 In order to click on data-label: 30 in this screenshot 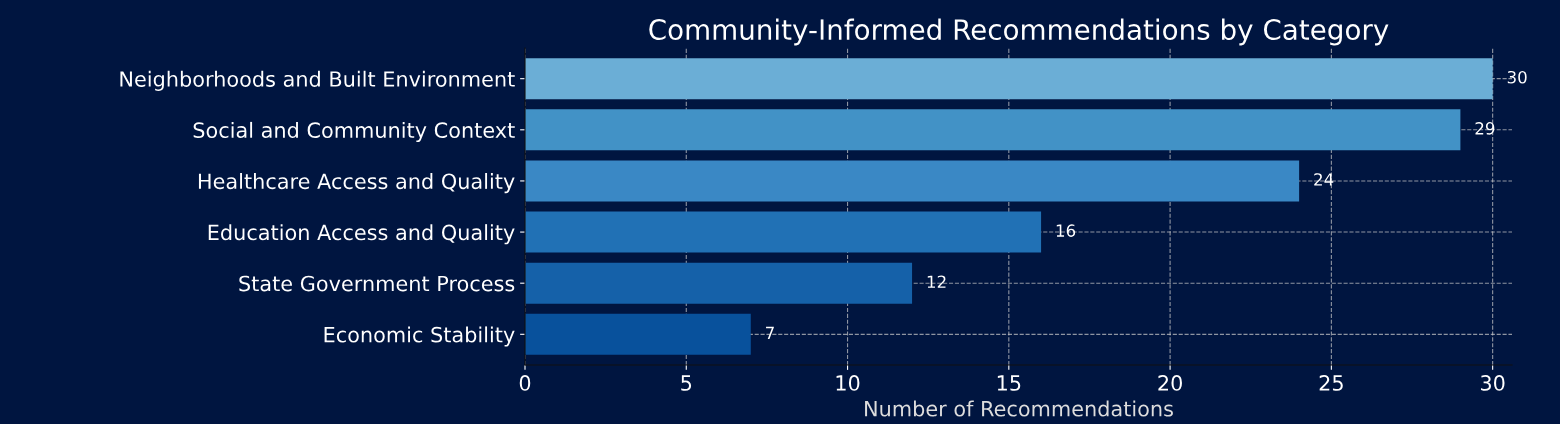, I will do `click(1517, 77)`.